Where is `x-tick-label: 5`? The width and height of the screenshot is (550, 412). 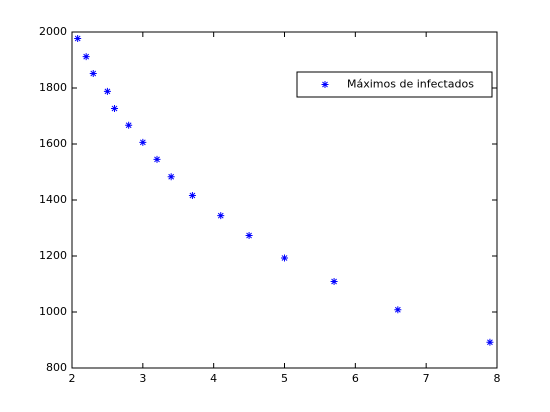
x-tick-label: 5 is located at coordinates (284, 378).